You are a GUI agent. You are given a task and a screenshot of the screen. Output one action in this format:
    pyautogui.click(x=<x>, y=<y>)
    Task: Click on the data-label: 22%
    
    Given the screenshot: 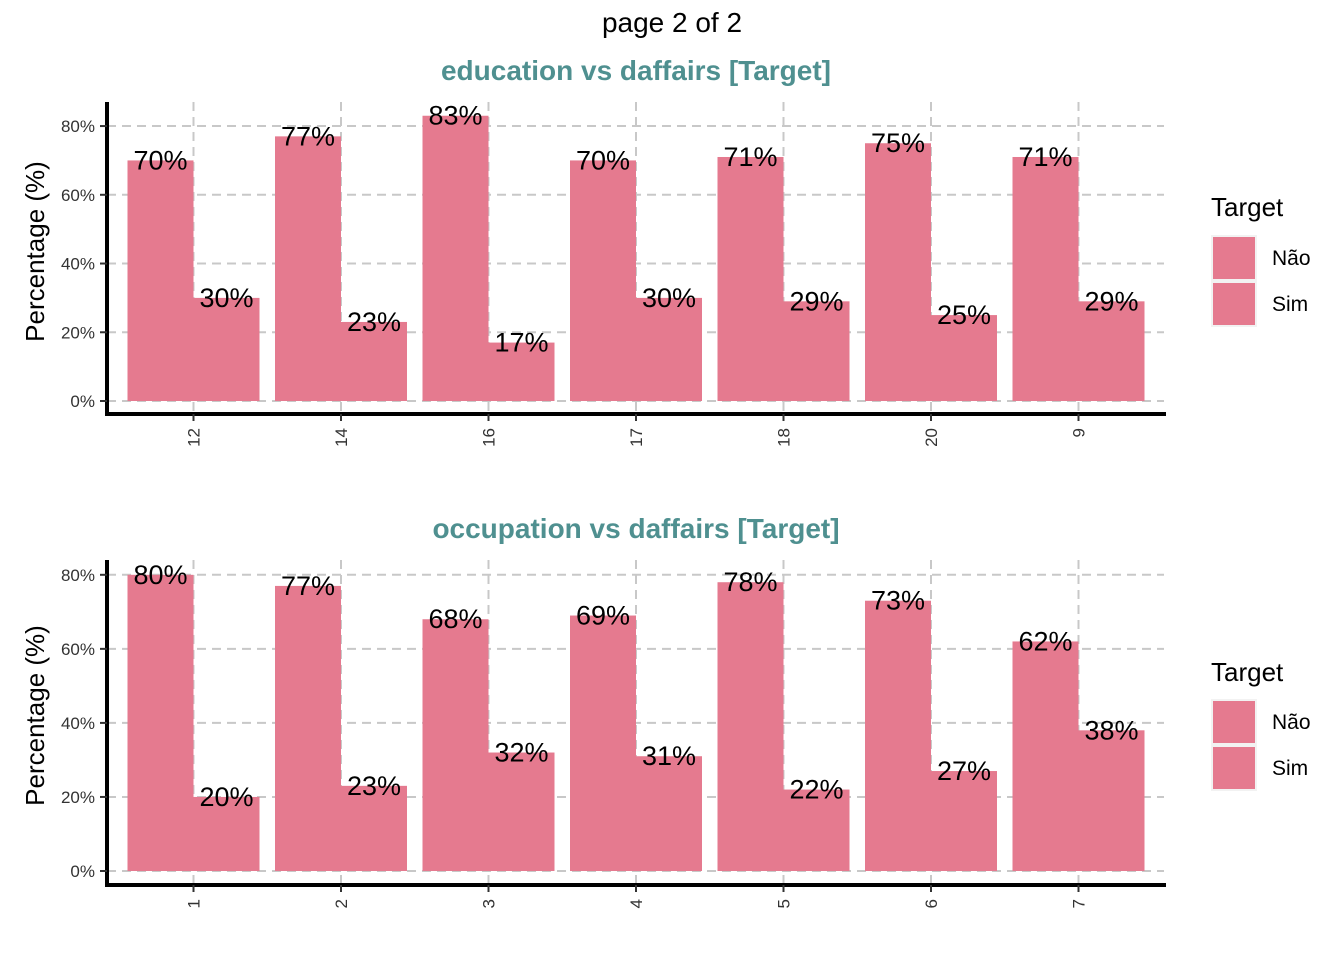 What is the action you would take?
    pyautogui.click(x=816, y=790)
    